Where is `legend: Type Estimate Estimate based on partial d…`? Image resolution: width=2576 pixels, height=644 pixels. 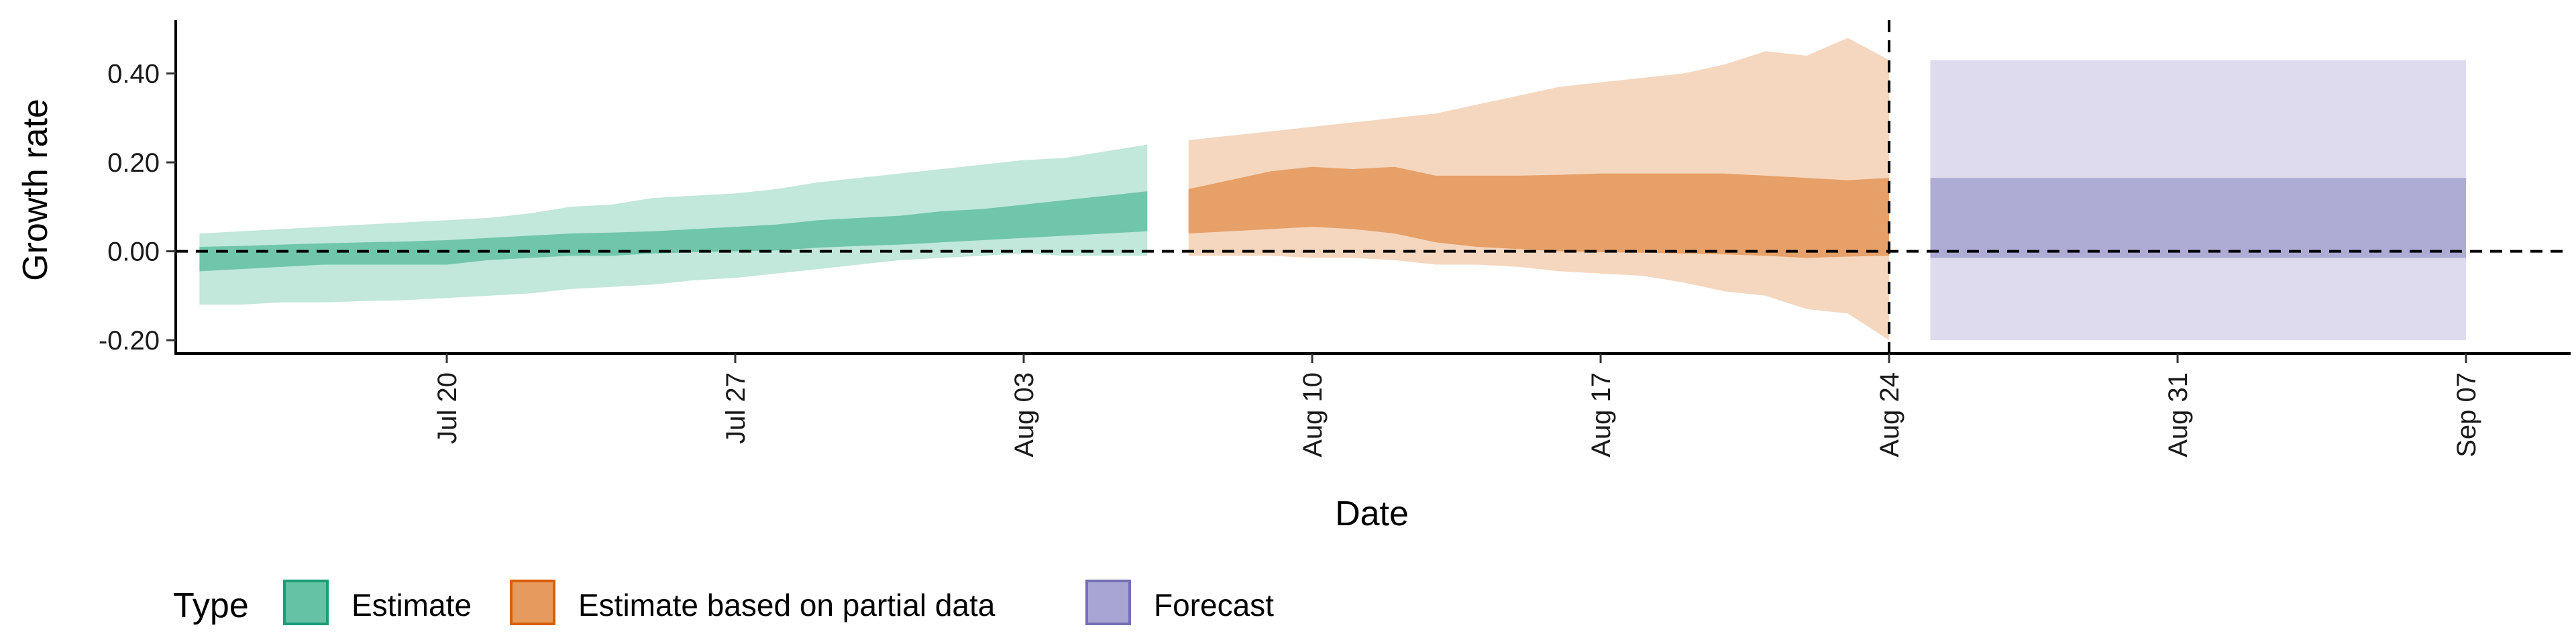
legend: Type Estimate Estimate based on partial d… is located at coordinates (723, 602).